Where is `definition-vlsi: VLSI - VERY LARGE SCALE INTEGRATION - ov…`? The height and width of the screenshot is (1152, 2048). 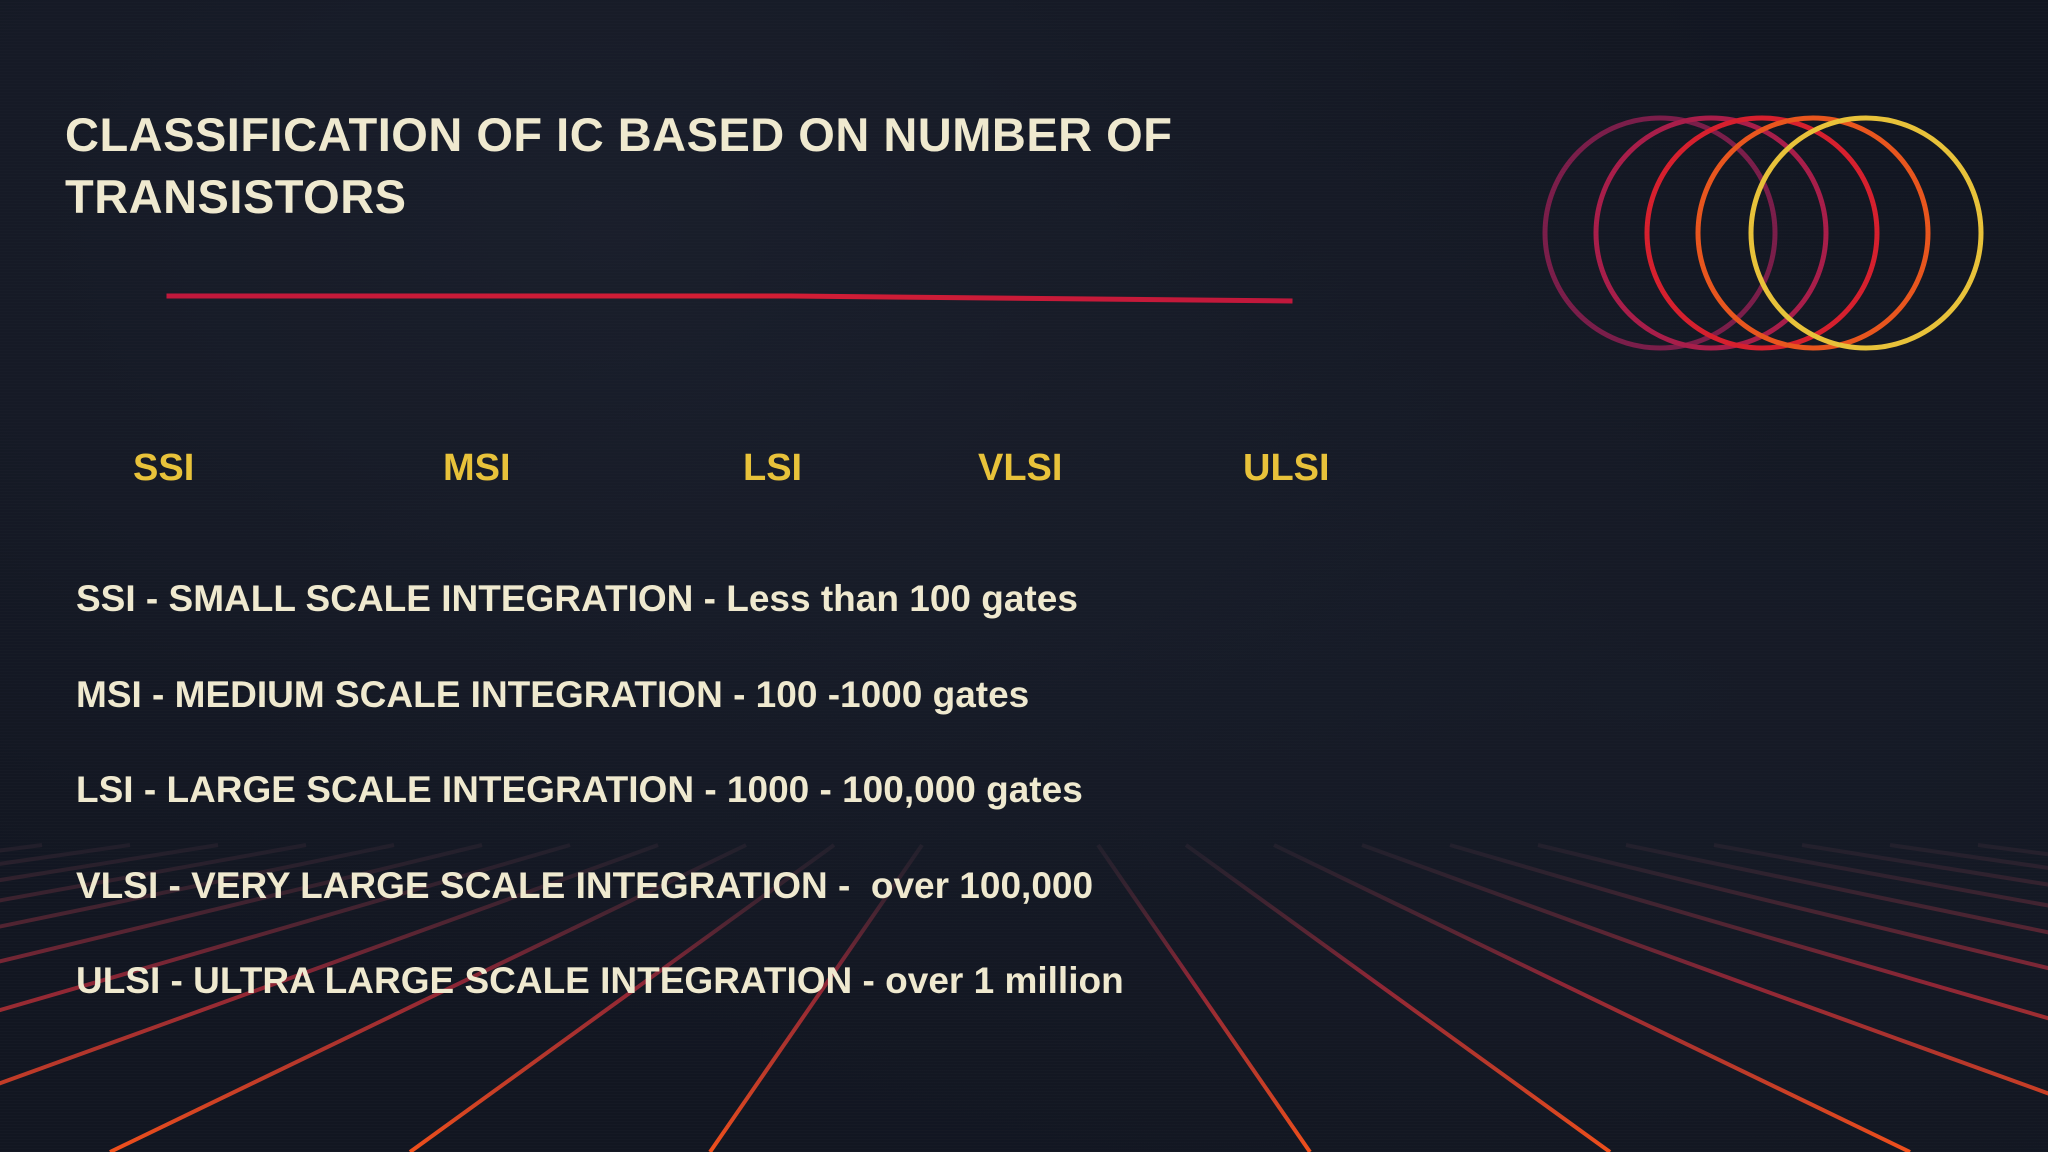 definition-vlsi: VLSI - VERY LARGE SCALE INTEGRATION - ov… is located at coordinates (585, 885).